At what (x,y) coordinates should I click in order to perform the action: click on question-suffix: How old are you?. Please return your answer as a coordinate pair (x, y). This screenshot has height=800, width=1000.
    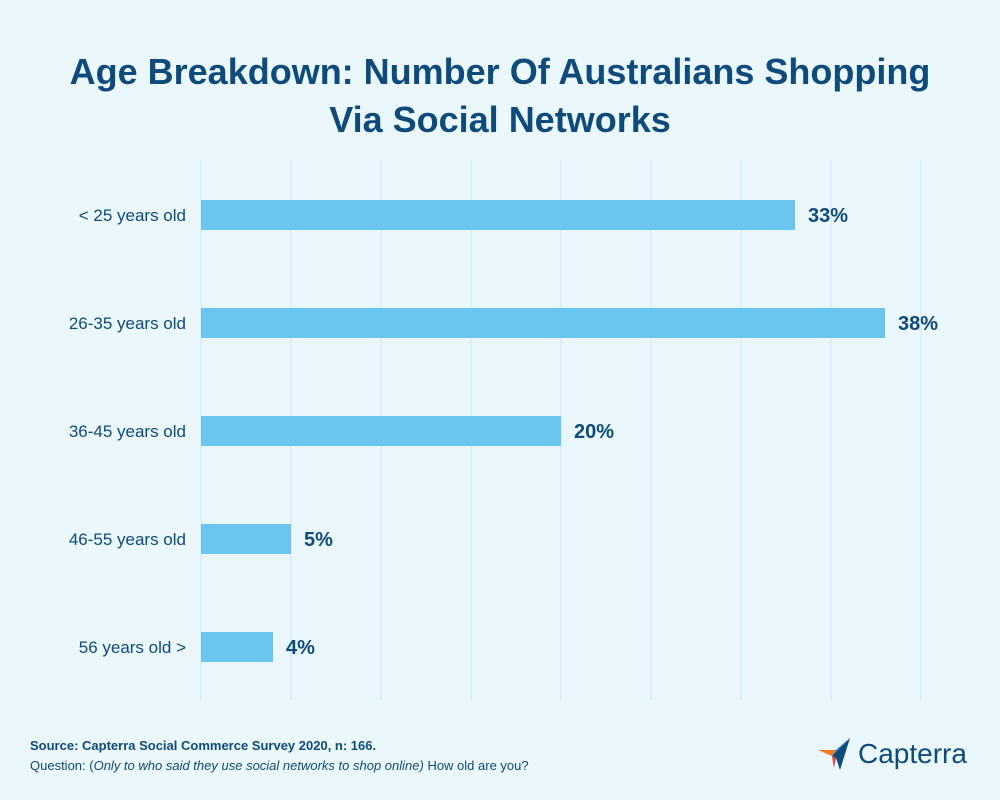
    Looking at the image, I should click on (476, 765).